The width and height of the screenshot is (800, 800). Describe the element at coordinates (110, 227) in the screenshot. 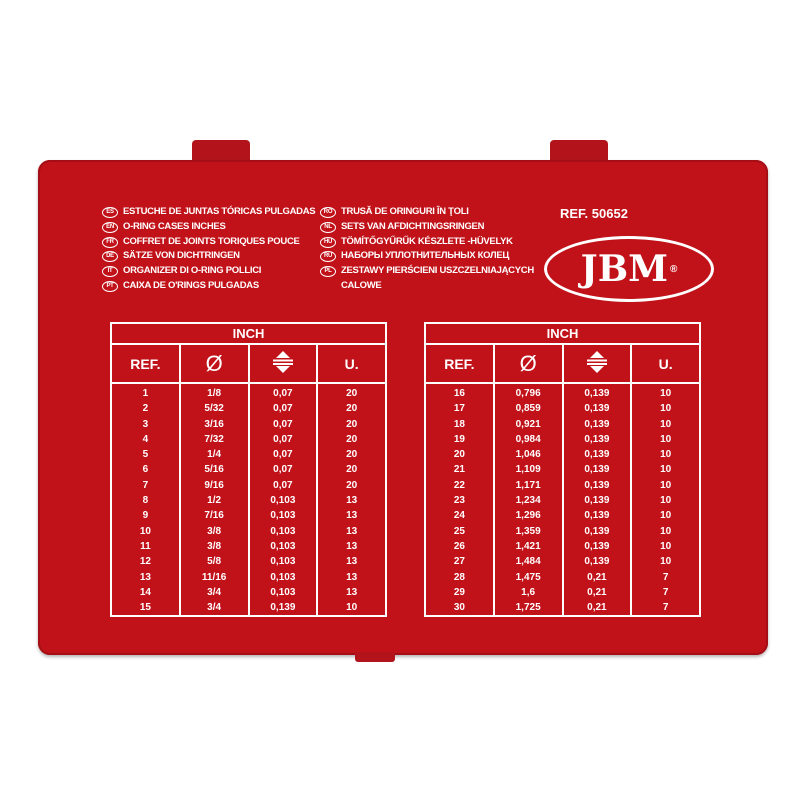

I see `language-code-badge: EN` at that location.